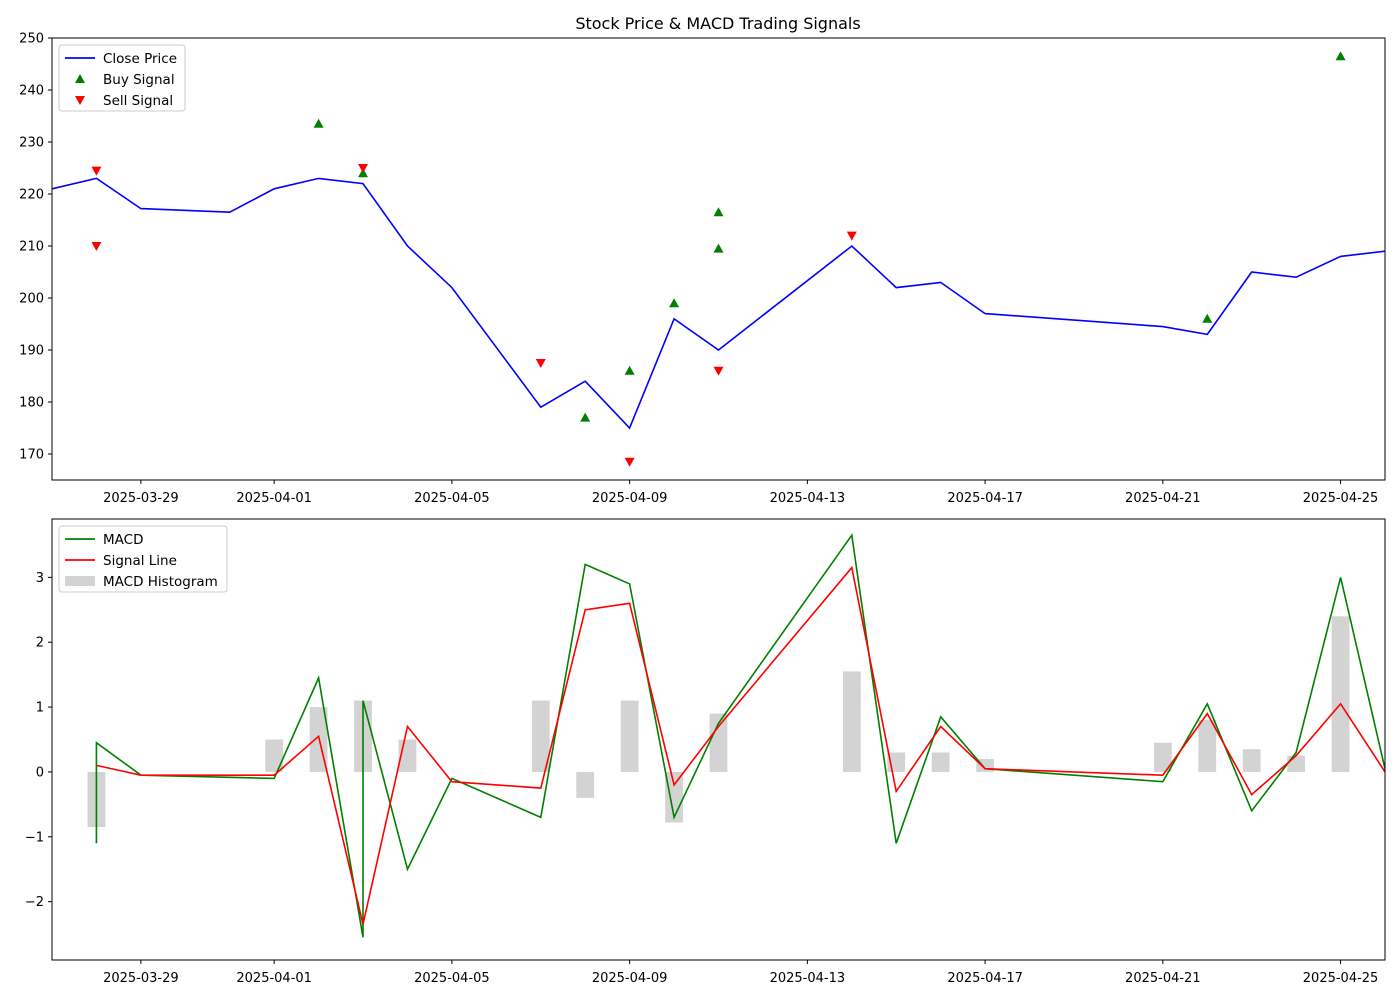 The width and height of the screenshot is (1400, 1000). Describe the element at coordinates (141, 978) in the screenshot. I see `macd-xtick-label: 2025-03-29` at that location.